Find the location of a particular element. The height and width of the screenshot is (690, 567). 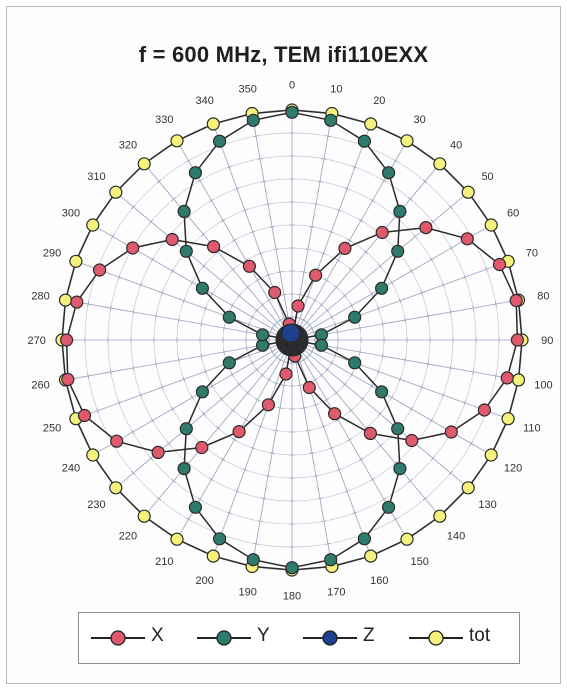

legend: X Y Z tot is located at coordinates (299, 638).